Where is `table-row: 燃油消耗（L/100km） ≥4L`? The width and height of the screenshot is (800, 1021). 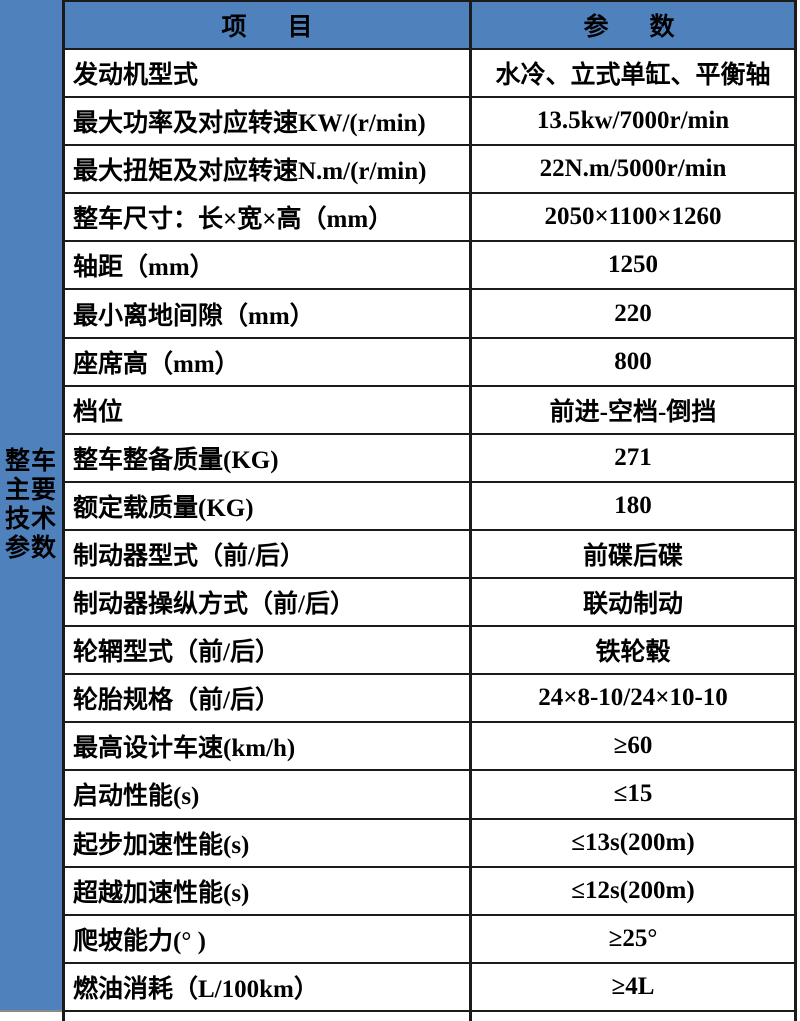
table-row: 燃油消耗（L/100km） ≥4L is located at coordinates (429, 987).